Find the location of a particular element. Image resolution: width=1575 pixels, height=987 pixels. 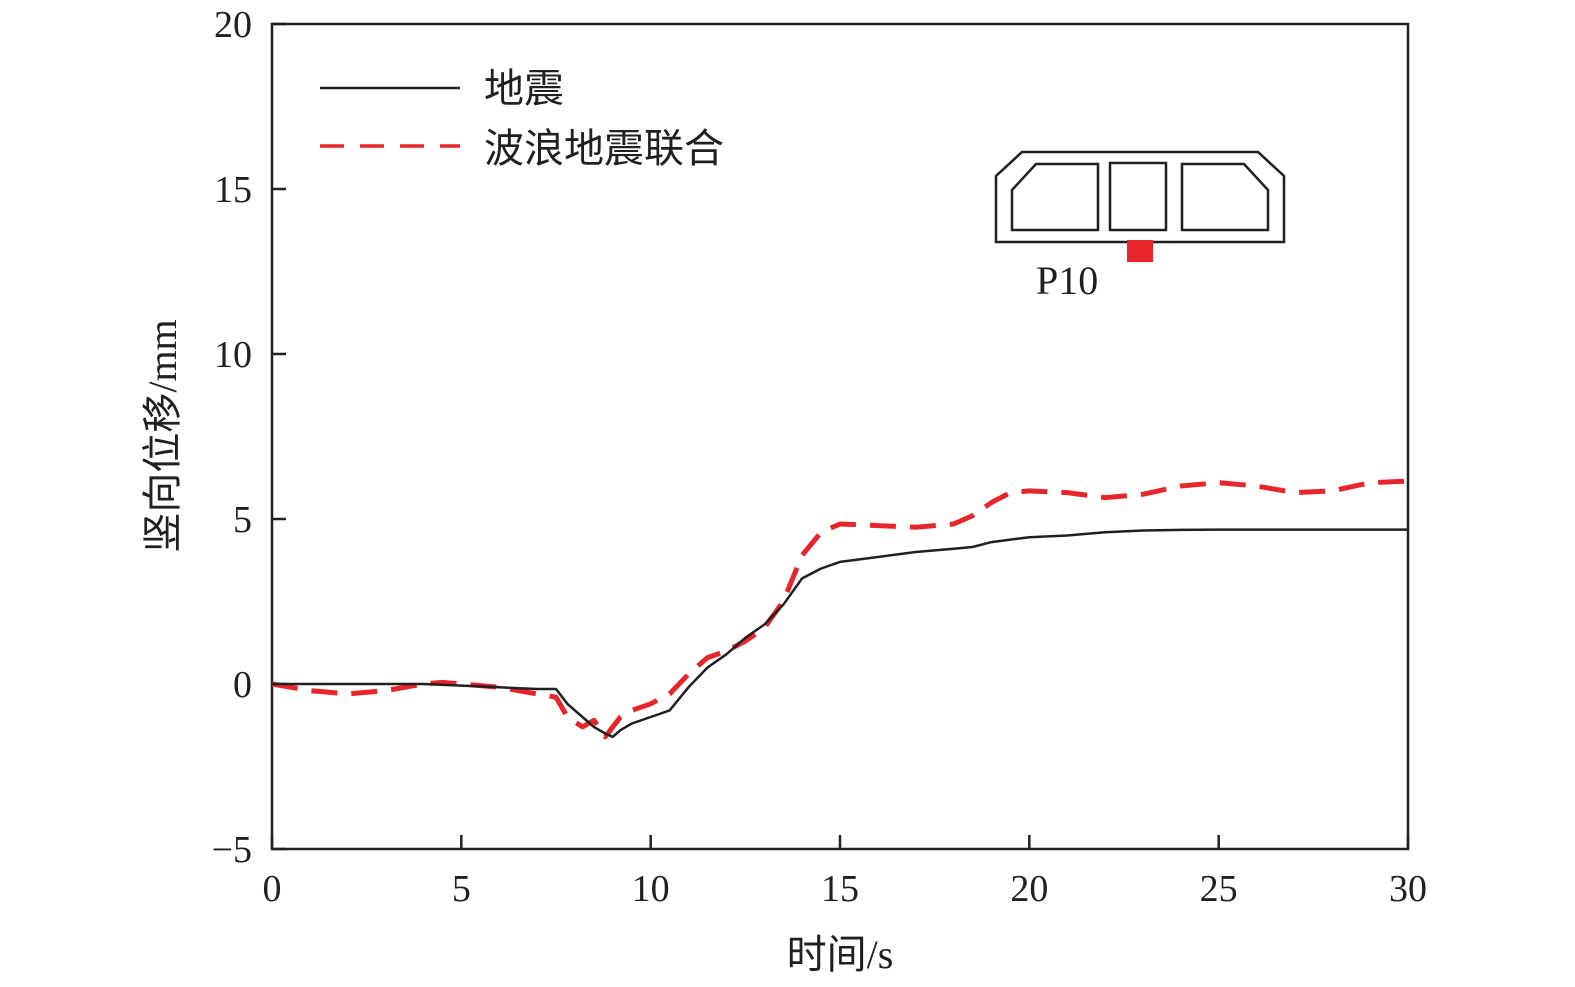

p10-marker is located at coordinates (1140, 251).